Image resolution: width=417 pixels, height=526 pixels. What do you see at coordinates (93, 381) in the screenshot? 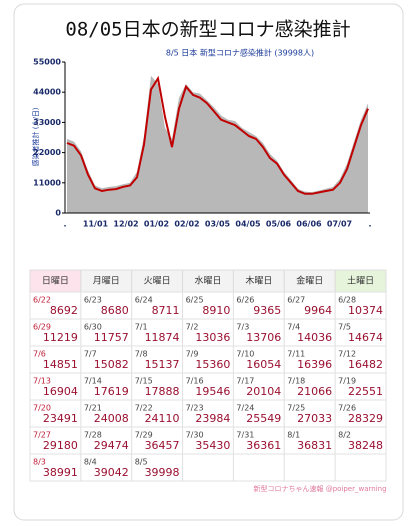
I see `cell-date: 7/14` at bounding box center [93, 381].